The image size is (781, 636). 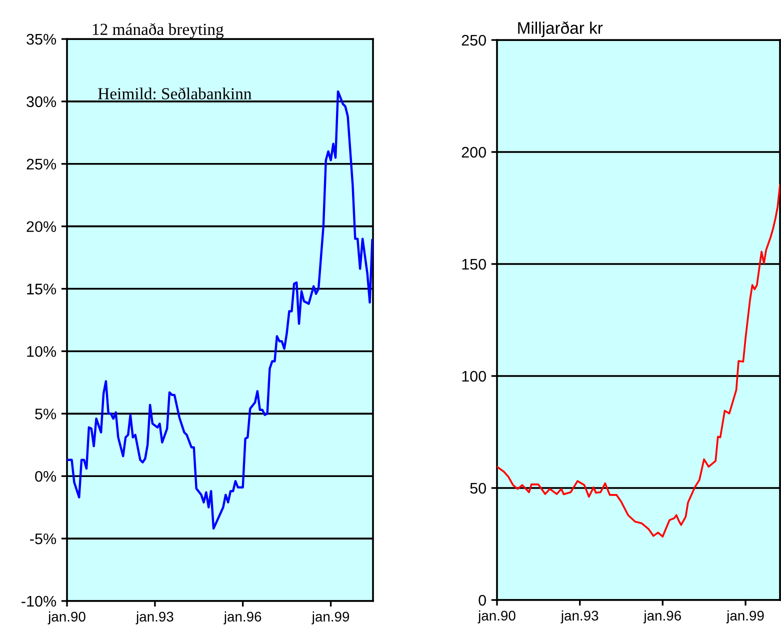 What do you see at coordinates (45, 414) in the screenshot?
I see `y-tick-label: 5%` at bounding box center [45, 414].